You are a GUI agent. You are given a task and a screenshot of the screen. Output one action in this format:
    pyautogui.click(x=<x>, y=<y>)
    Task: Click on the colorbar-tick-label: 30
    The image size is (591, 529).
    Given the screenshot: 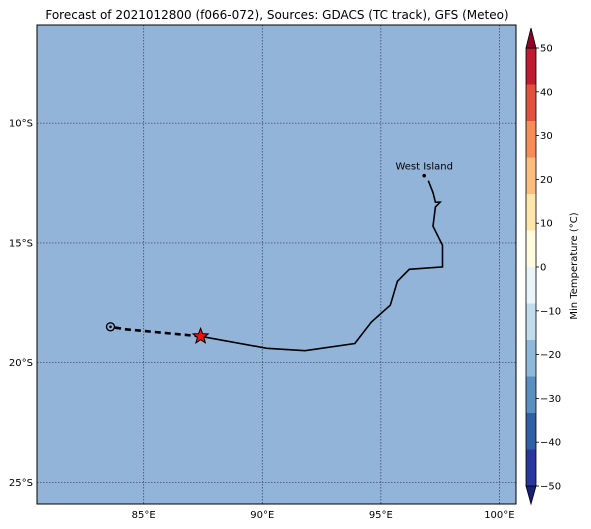 What is the action you would take?
    pyautogui.click(x=546, y=136)
    